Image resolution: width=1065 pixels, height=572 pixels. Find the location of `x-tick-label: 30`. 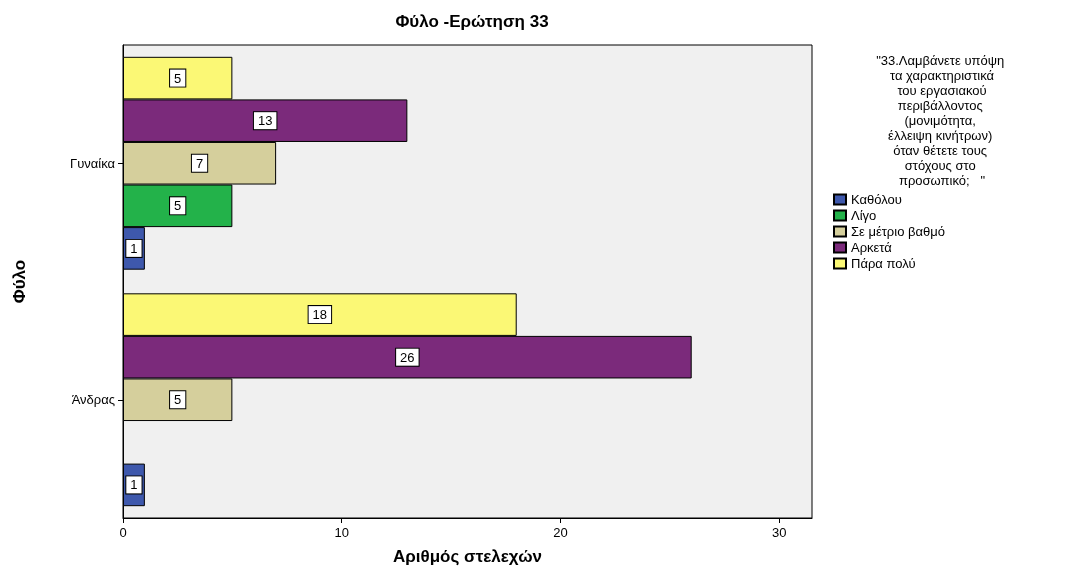

x-tick-label: 30 is located at coordinates (779, 532).